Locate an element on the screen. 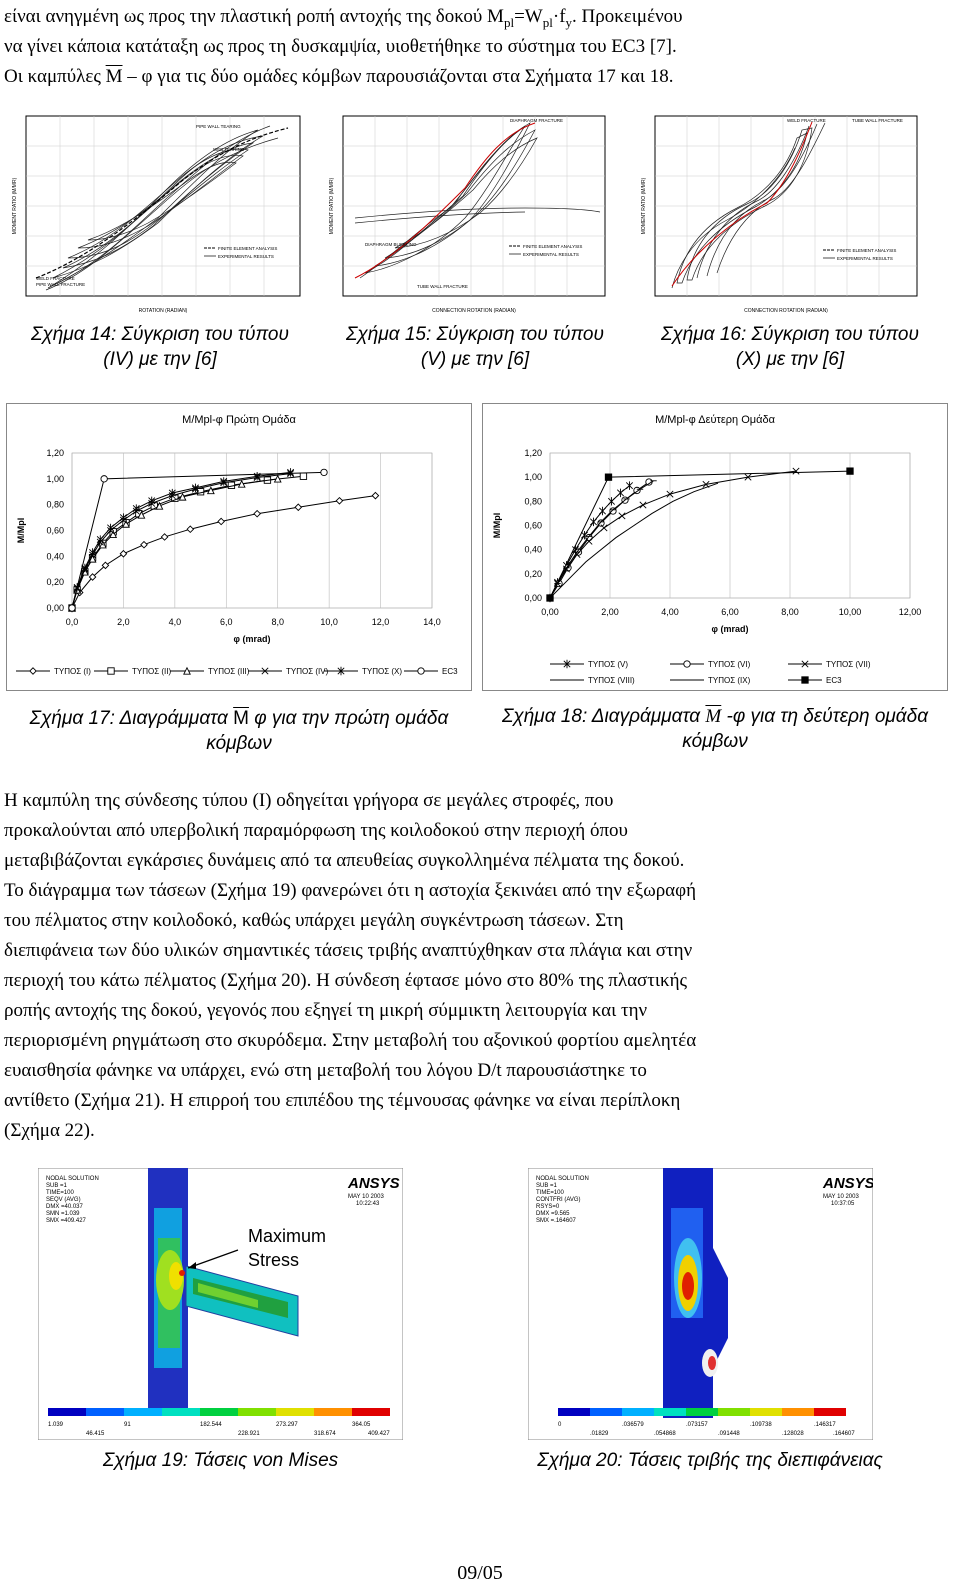 The width and height of the screenshot is (960, 1590). svg-text: .01829 is located at coordinates (599, 1434).